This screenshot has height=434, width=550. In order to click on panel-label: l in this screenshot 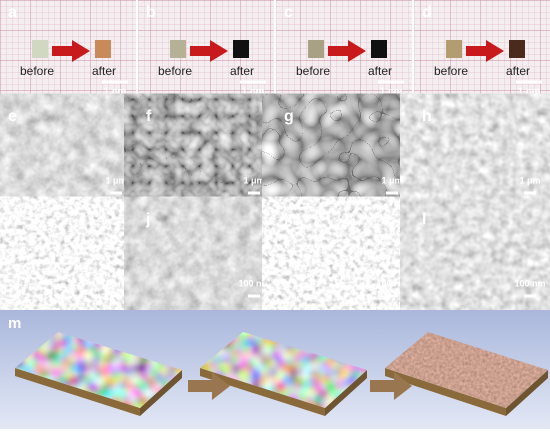, I will do `click(424, 219)`.